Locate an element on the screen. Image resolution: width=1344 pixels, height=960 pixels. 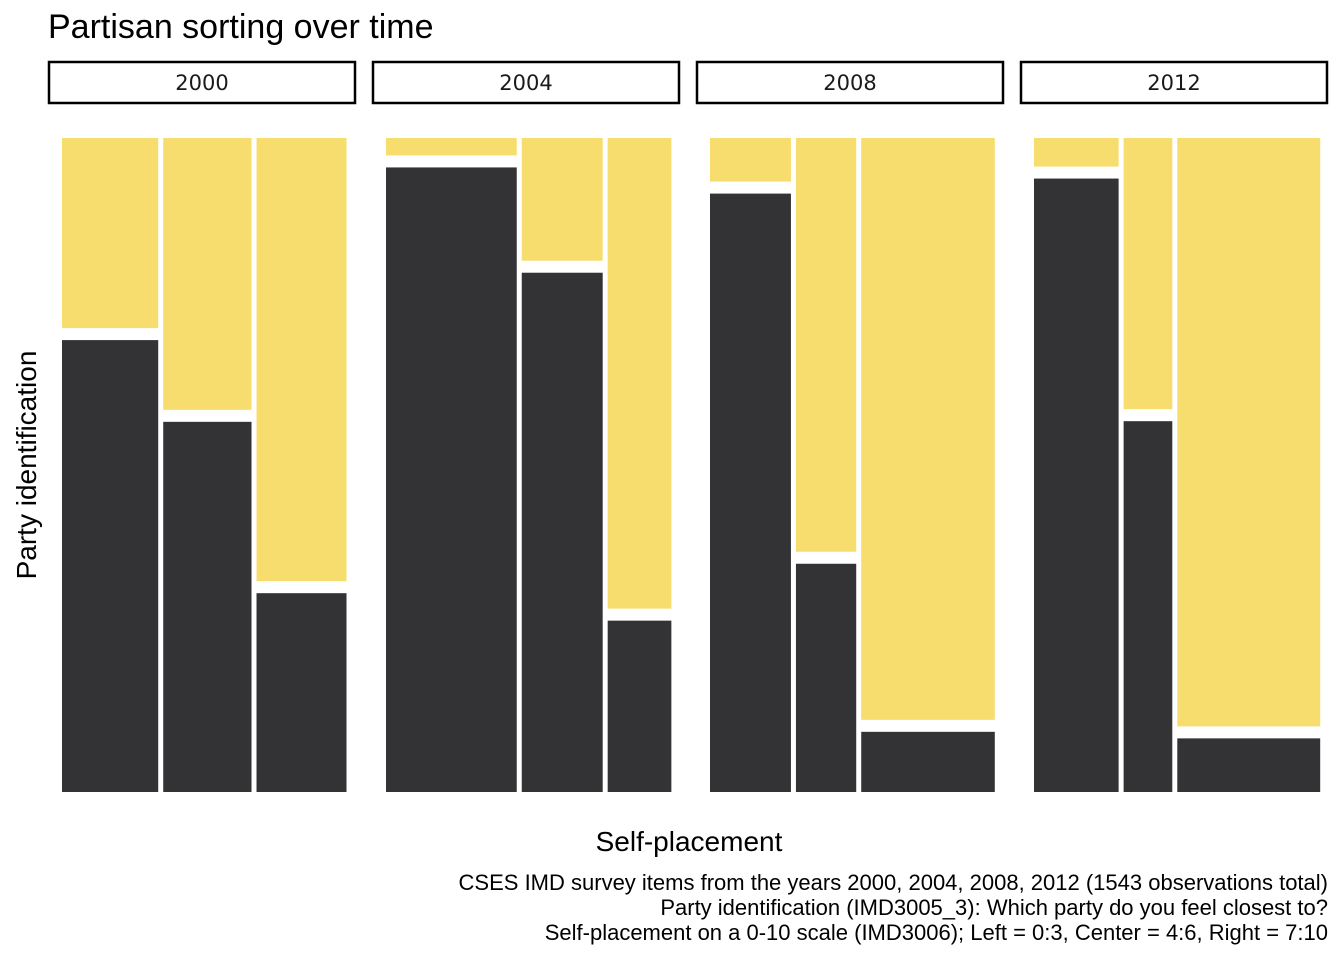
panel-2012 is located at coordinates (1177, 465).